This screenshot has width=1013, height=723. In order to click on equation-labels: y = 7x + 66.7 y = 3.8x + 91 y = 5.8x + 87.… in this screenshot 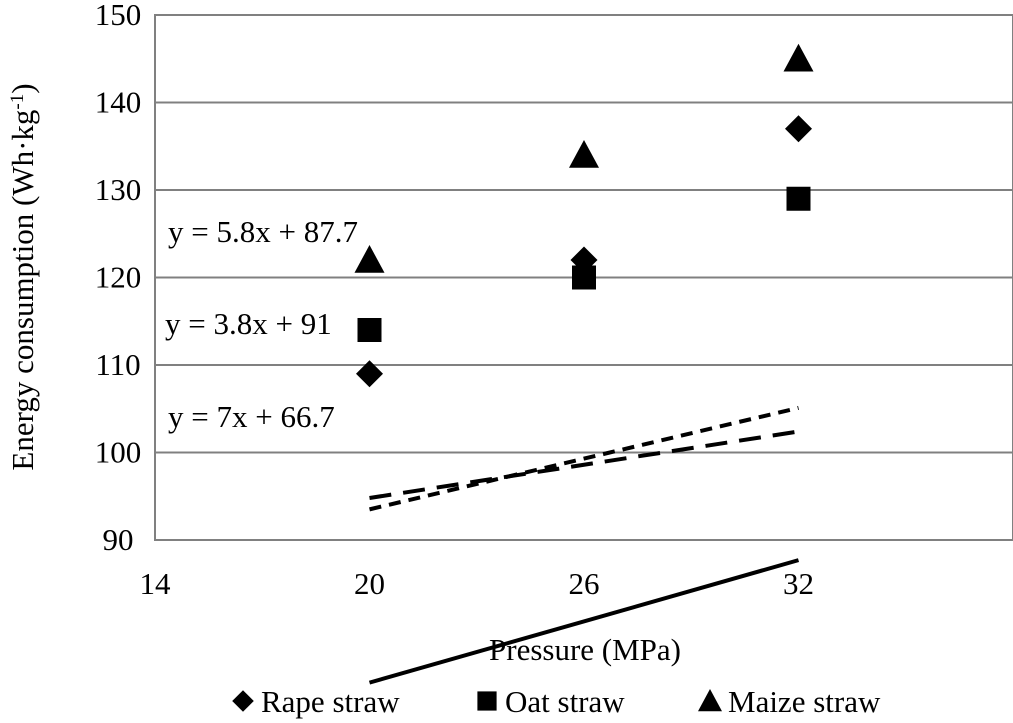, I will do `click(261, 324)`.